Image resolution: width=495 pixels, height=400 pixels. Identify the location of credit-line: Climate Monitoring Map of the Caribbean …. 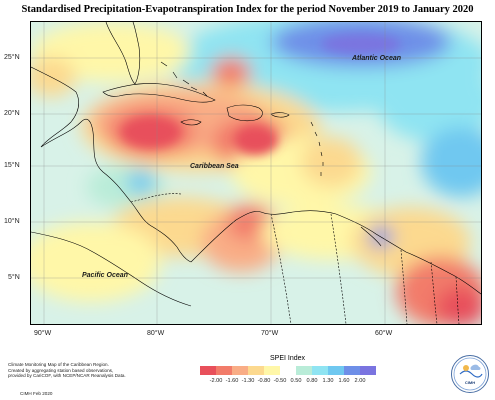
(58, 364).